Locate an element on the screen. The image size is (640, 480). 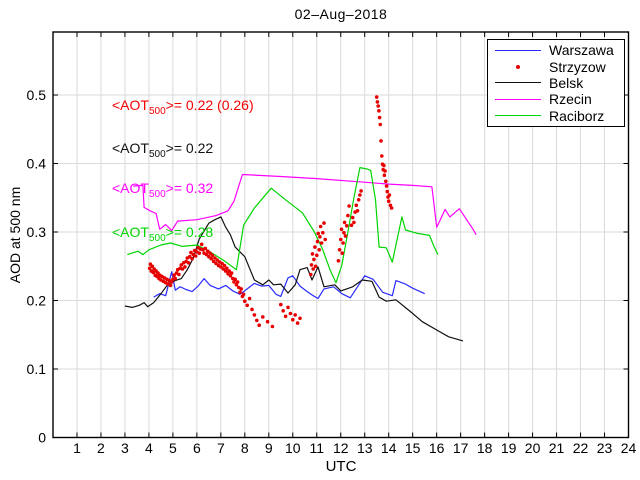
legend: Warszawa Strzyzow Belsk Rzecin Raciborz is located at coordinates (556, 83).